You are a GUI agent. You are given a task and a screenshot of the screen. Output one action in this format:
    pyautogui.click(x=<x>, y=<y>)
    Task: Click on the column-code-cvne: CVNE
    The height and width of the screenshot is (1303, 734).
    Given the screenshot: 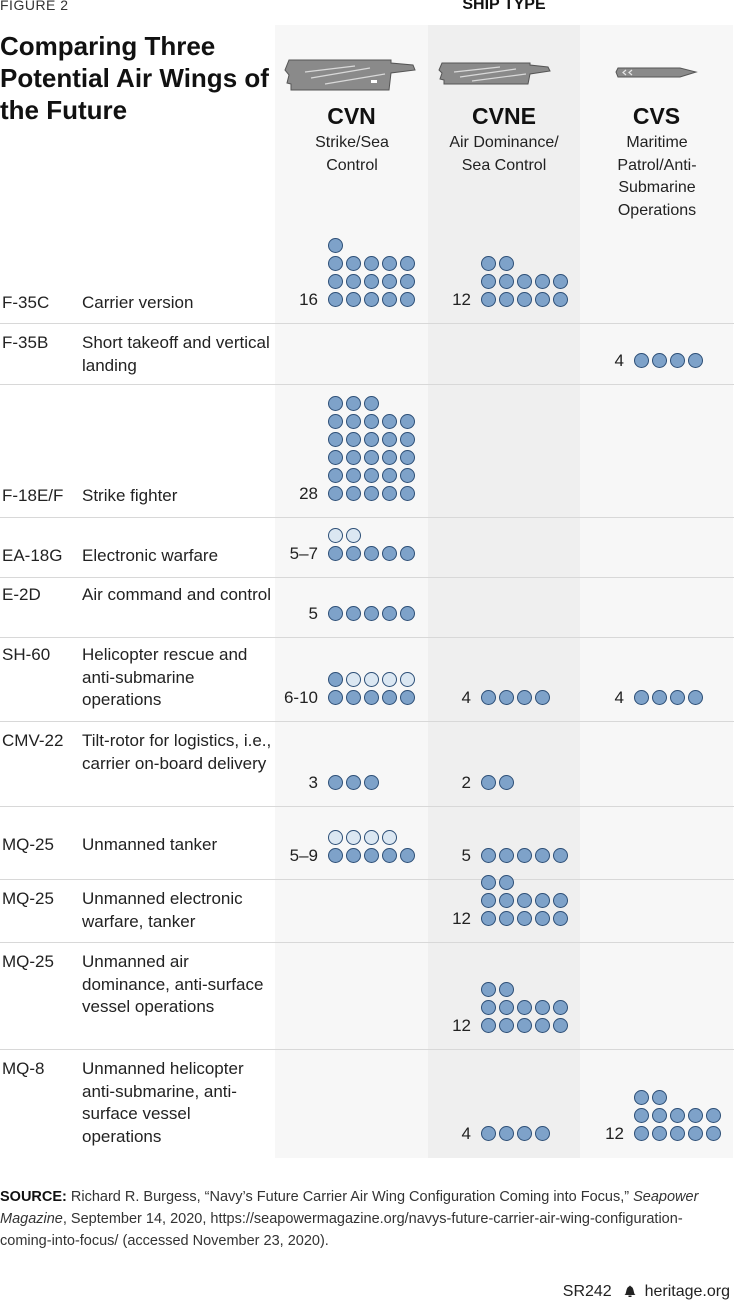 What is the action you would take?
    pyautogui.click(x=504, y=116)
    